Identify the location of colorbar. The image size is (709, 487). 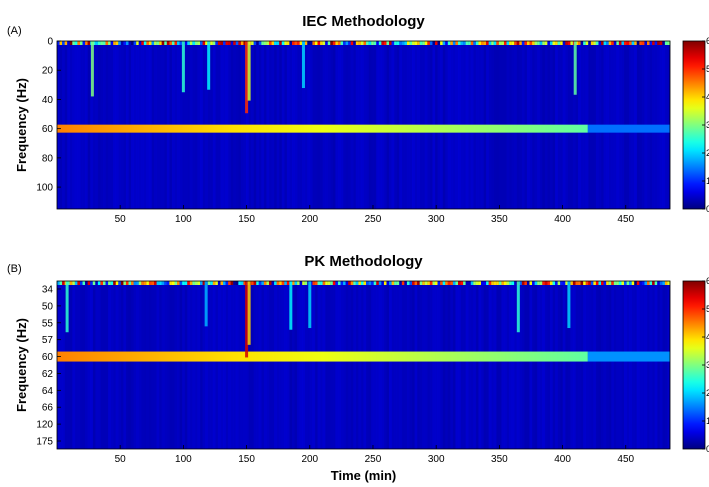
(694, 125).